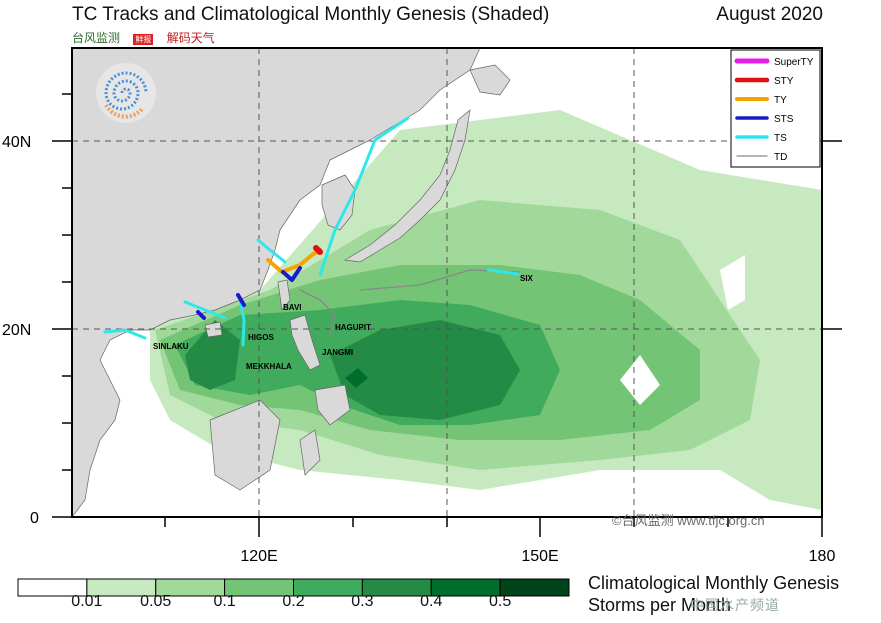  I want to click on label-sinlaku: SINLAKU, so click(171, 346).